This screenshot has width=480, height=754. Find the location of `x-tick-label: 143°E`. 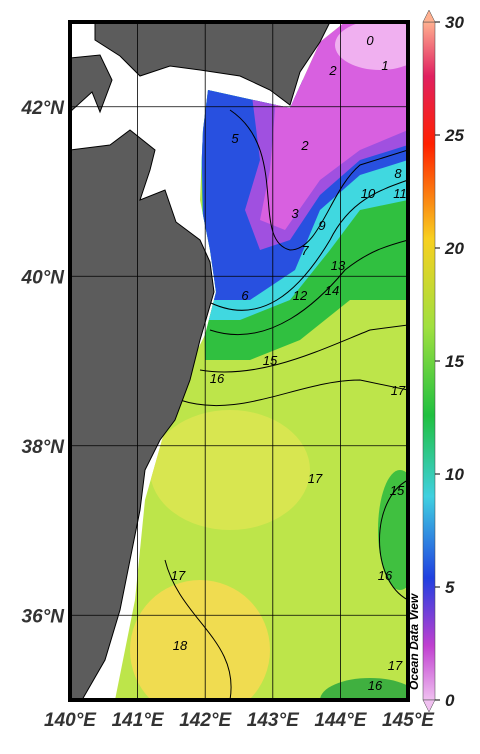

x-tick-label: 143°E is located at coordinates (273, 720).